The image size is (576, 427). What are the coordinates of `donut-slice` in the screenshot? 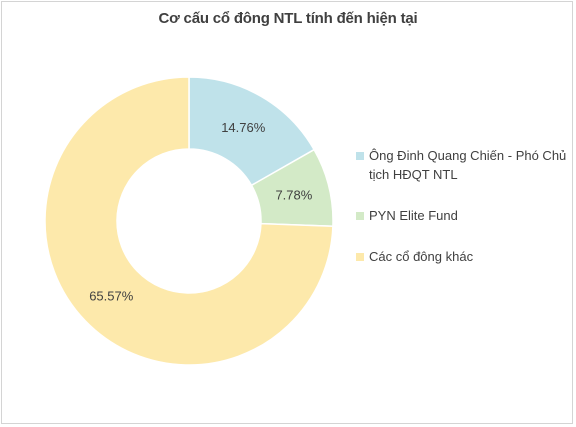 It's located at (252, 131).